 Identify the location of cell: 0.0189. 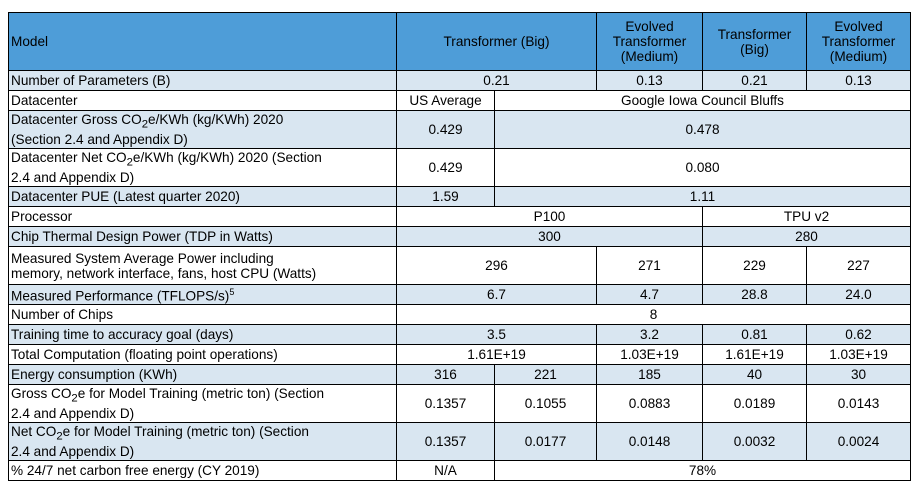
(754, 403).